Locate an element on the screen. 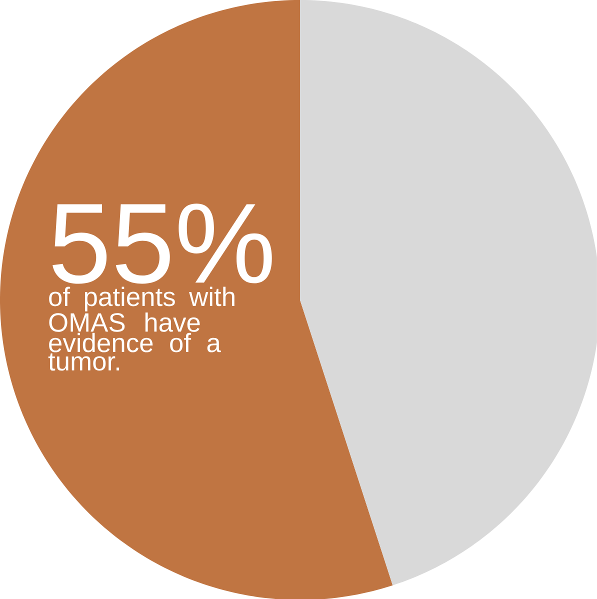 The width and height of the screenshot is (597, 599). text: of patients with OMAS have evidence of a tumor. is located at coordinates (141, 328).